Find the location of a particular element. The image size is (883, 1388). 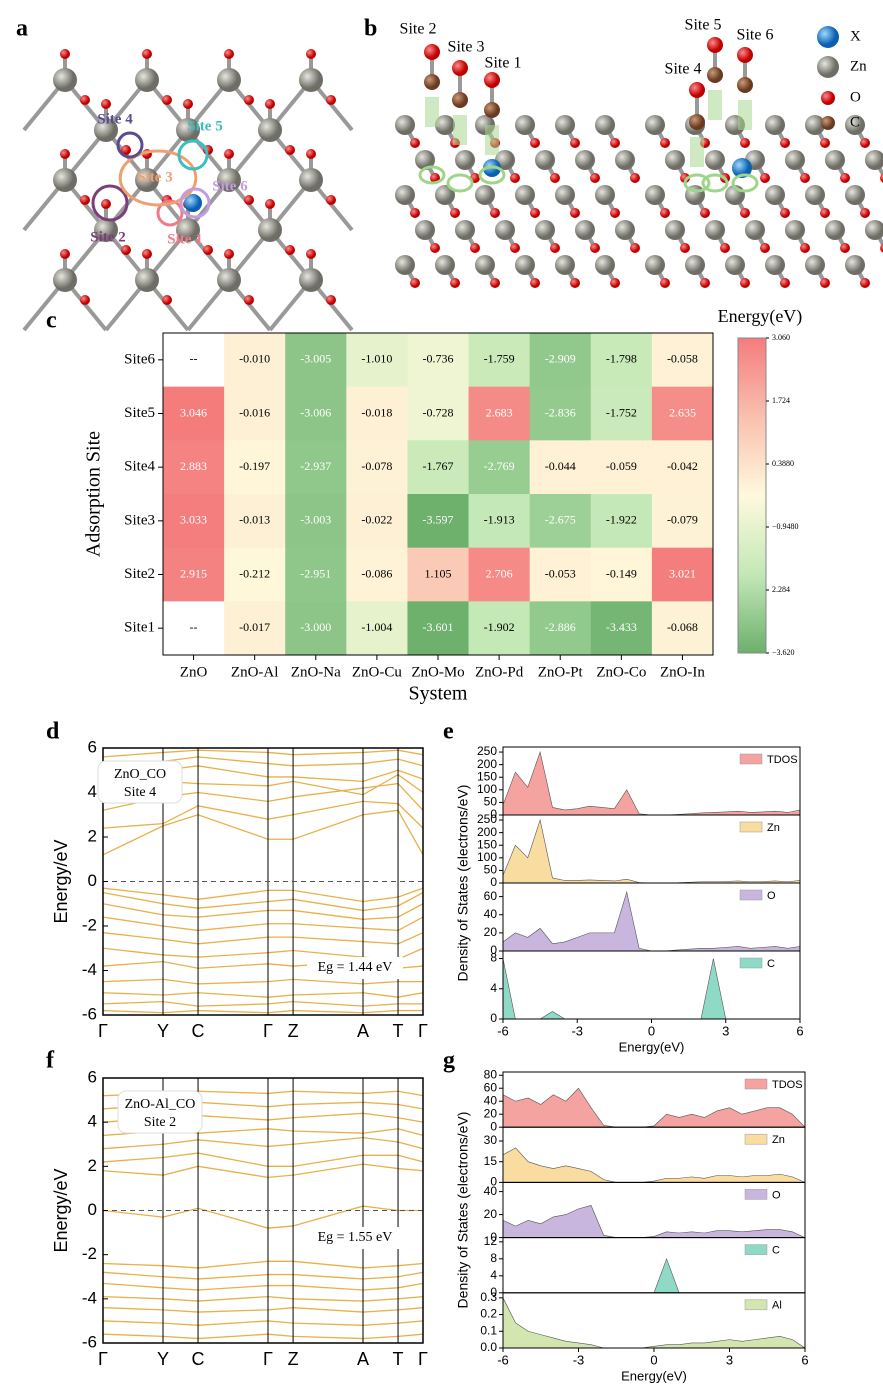

y-tick-label: Site1 is located at coordinates (139, 628).